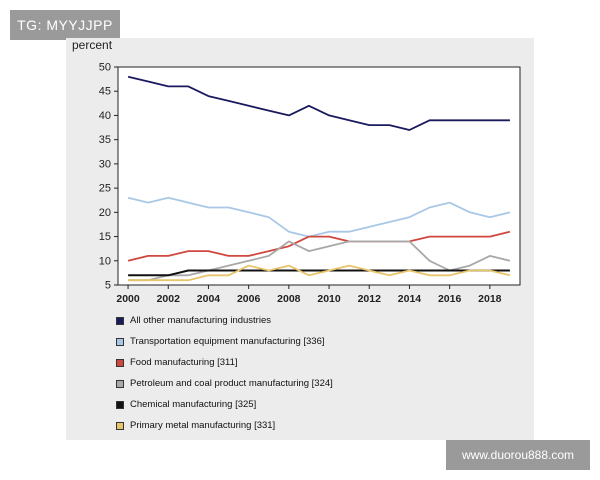 The image size is (600, 480). I want to click on legend-label: Food manufacturing [311], so click(184, 362).